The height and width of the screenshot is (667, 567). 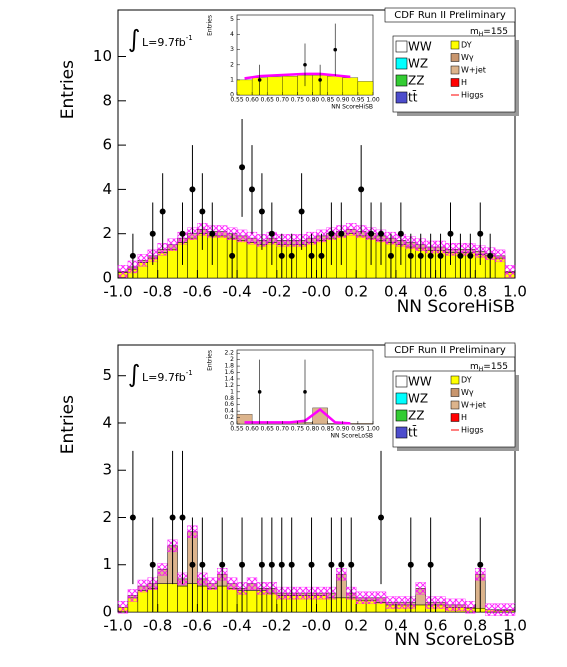 What do you see at coordinates (229, 378) in the screenshot?
I see `y-tick-label: 1.4` at bounding box center [229, 378].